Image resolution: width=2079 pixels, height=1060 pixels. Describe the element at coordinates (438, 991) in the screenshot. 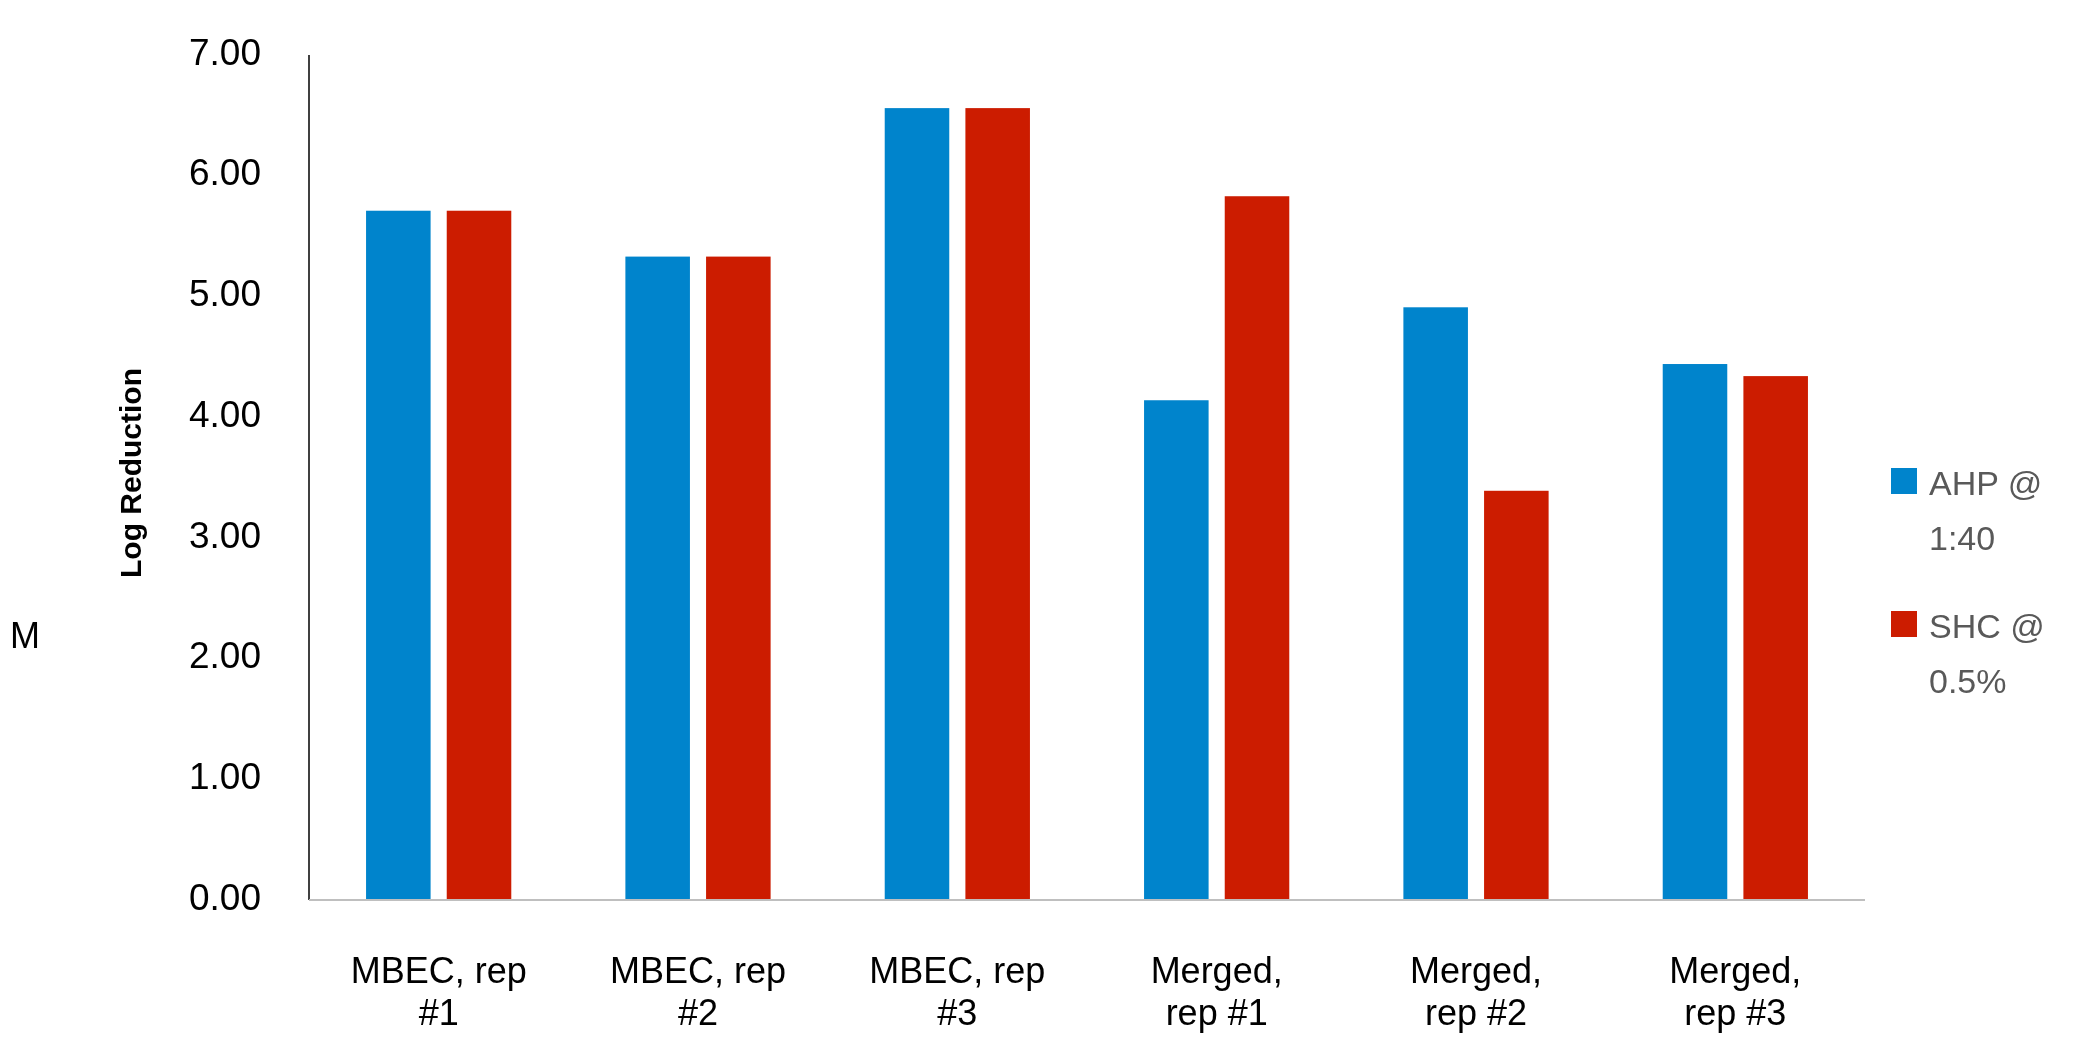

I see `x-tick-label: MBEC, rep #1` at that location.